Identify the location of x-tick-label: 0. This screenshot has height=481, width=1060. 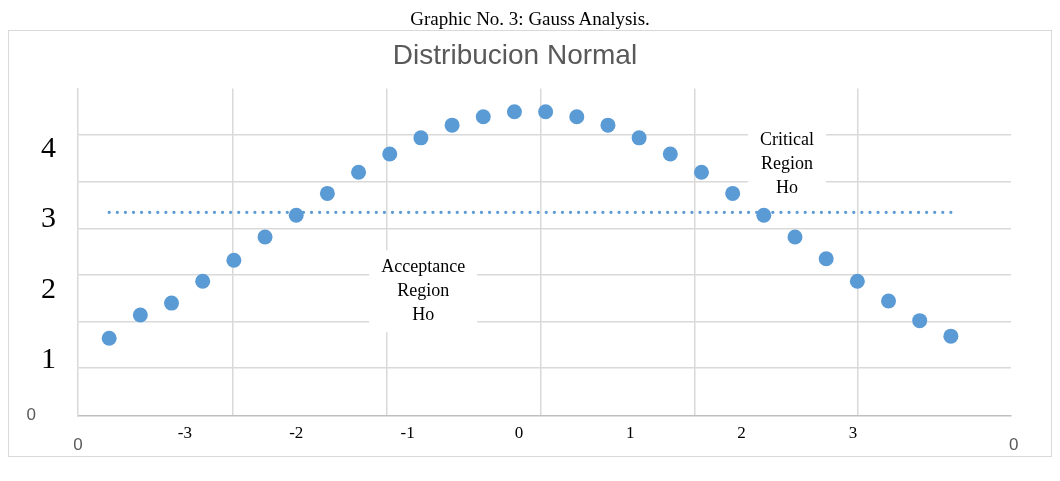
(519, 433).